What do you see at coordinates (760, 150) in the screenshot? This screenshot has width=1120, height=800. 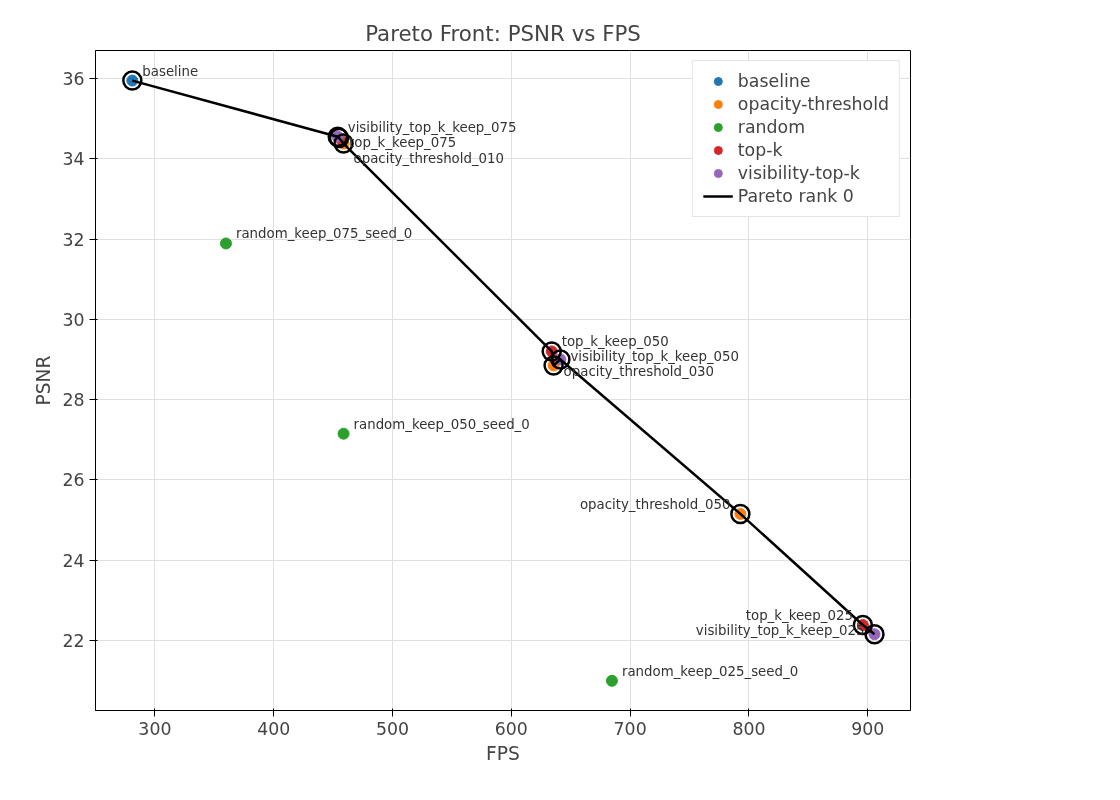 I see `legend-label: top-k` at bounding box center [760, 150].